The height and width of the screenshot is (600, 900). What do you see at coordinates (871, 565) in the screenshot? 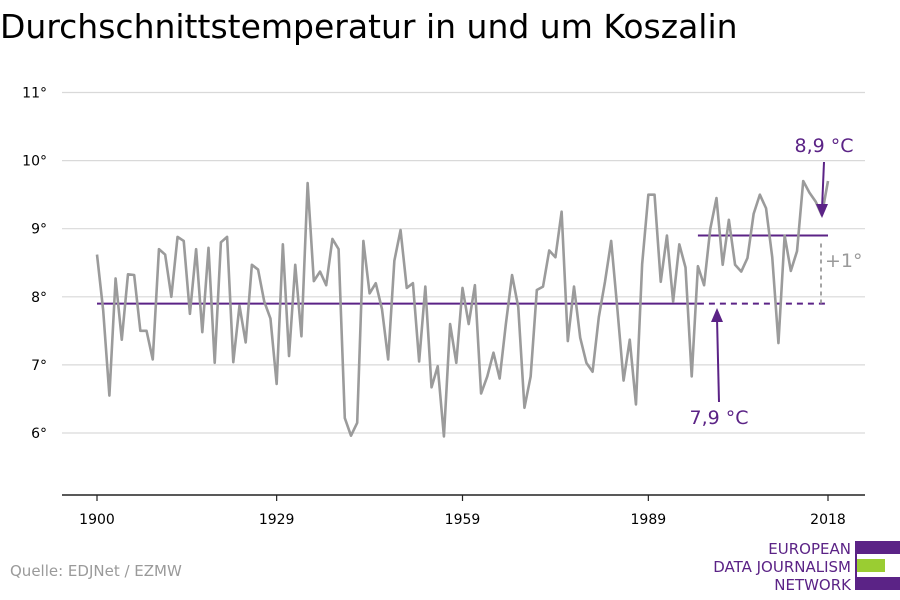
I see `logo-bar-green` at bounding box center [871, 565].